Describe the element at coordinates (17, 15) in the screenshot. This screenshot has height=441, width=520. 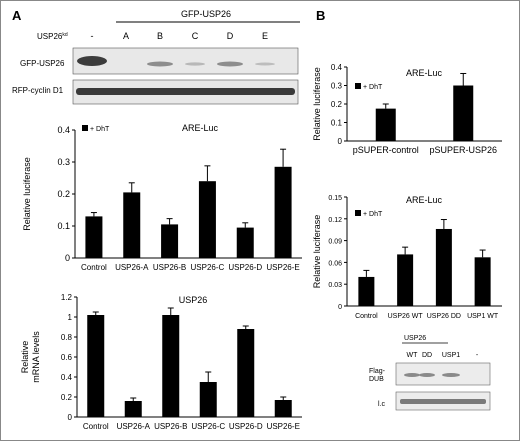
I see `panel-label-a: A` at that location.